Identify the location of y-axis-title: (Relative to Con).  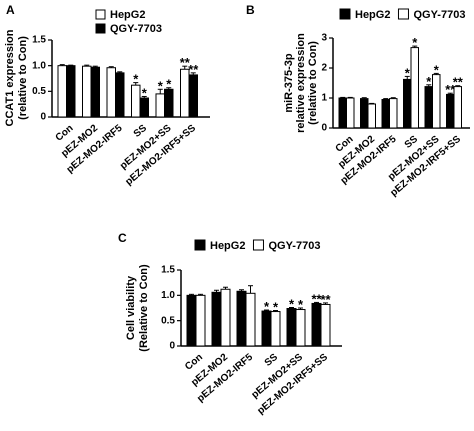
(144, 308).